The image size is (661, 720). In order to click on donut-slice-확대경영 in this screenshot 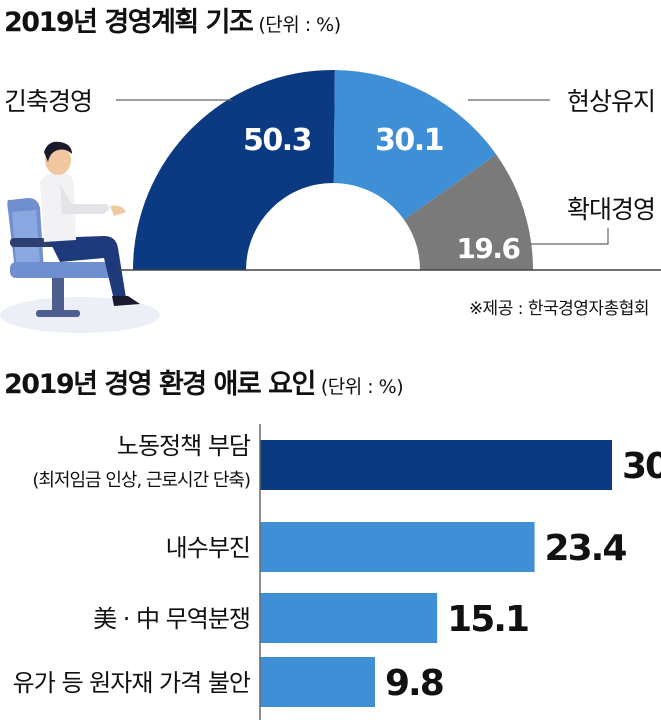, I will do `click(468, 212)`.